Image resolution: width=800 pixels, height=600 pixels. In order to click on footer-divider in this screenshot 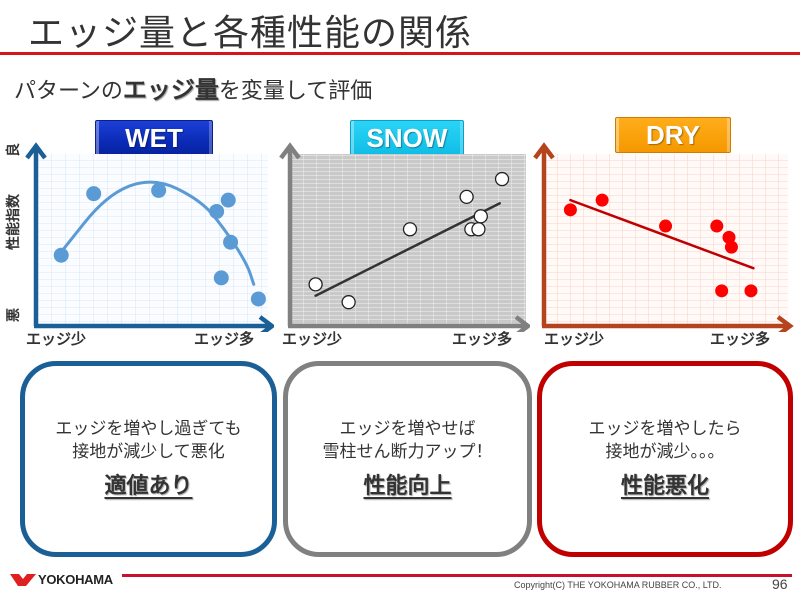, I will do `click(457, 575)`.